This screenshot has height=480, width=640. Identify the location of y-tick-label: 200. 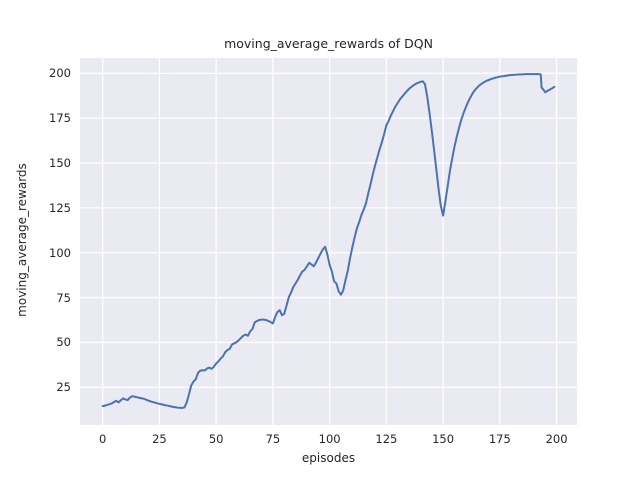
(60, 73).